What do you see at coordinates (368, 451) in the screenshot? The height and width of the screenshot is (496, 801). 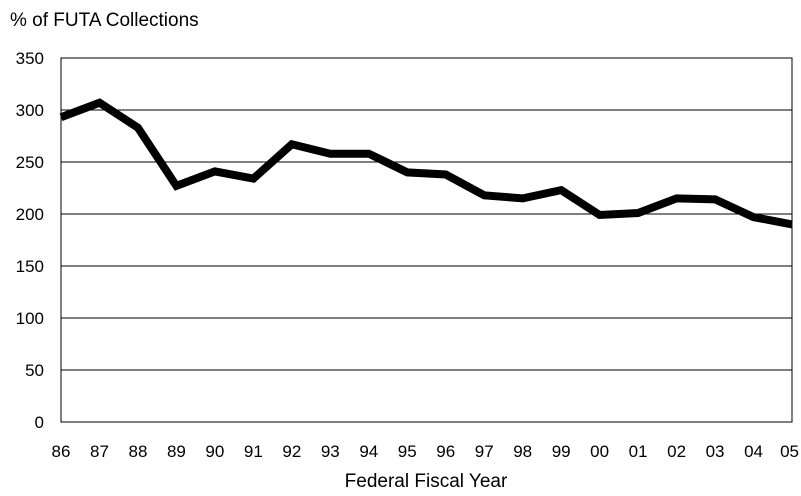 I see `x-tick-label: 94` at bounding box center [368, 451].